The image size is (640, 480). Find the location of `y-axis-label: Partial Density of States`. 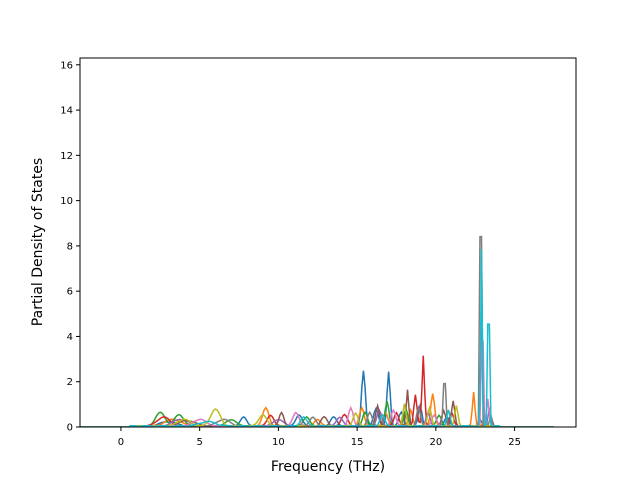

y-axis-label: Partial Density of States is located at coordinates (38, 242).